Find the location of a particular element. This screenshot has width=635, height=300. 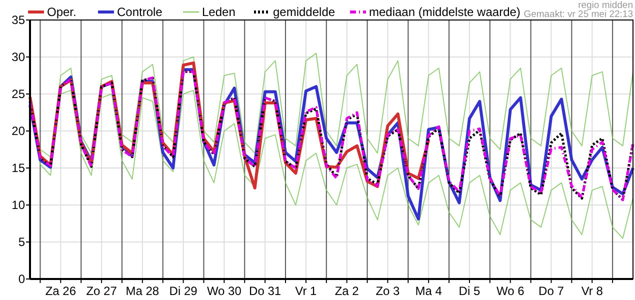

text: regio midden is located at coordinates (605, 5).